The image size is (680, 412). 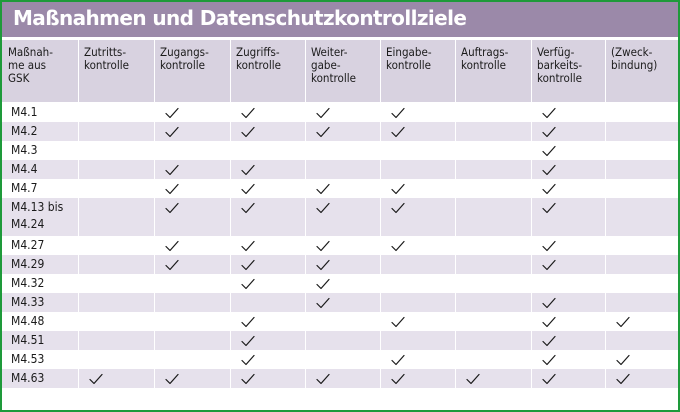 What do you see at coordinates (28, 302) in the screenshot?
I see `measure-label: M4.33` at bounding box center [28, 302].